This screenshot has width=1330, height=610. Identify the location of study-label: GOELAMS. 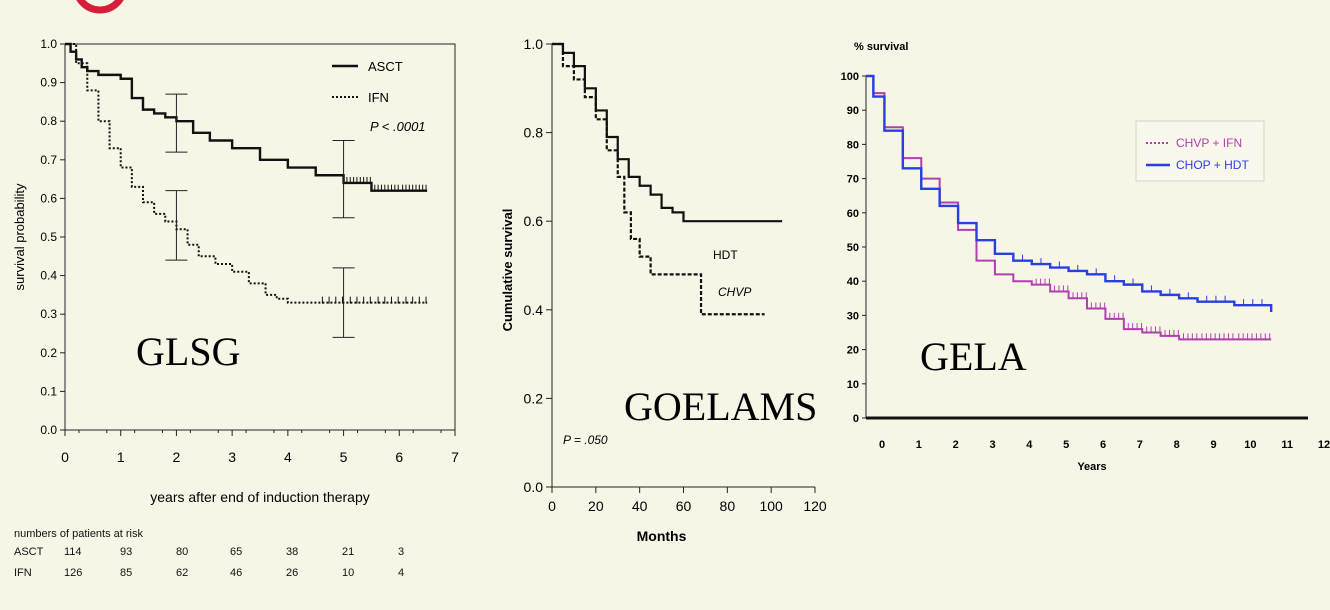
(720, 406).